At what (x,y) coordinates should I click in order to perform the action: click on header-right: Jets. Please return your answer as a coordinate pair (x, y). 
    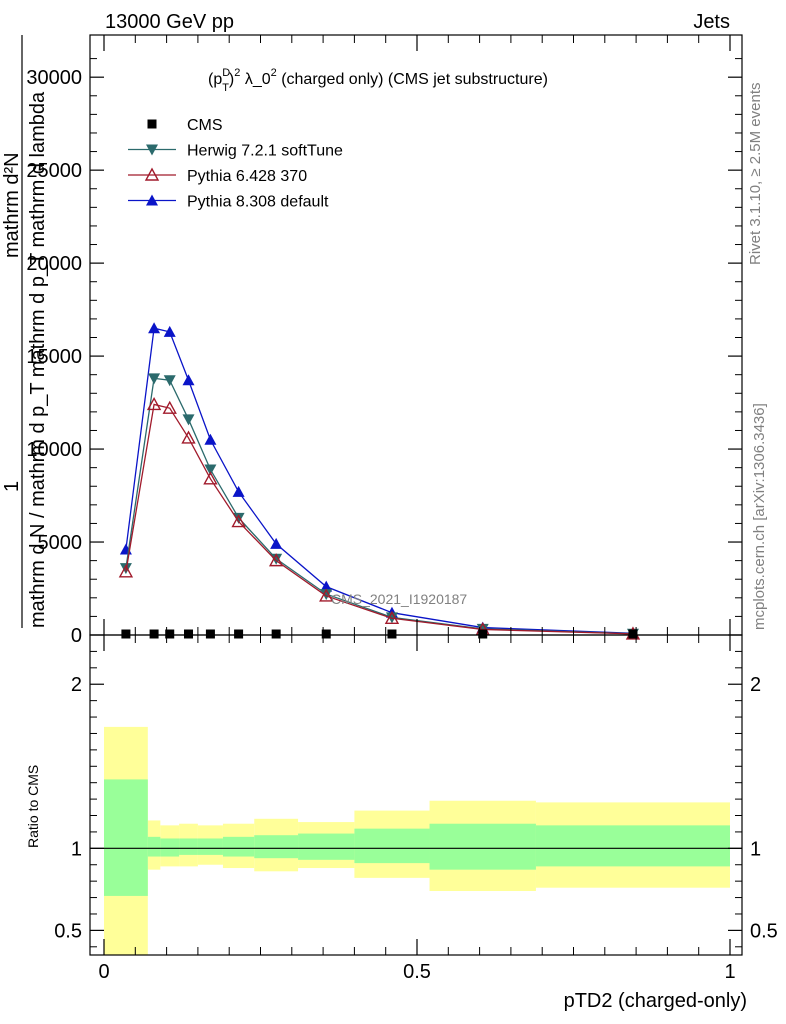
    Looking at the image, I should click on (711, 22).